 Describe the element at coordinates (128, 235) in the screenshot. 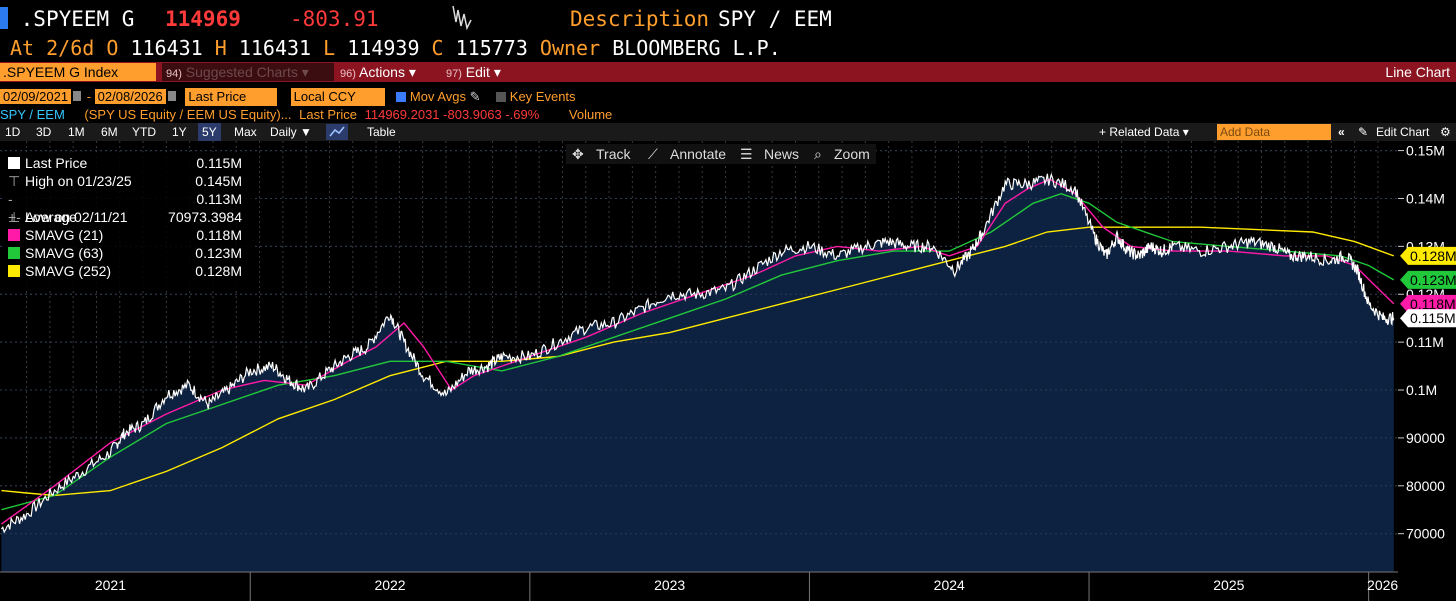

I see `legend-item: SMAVG (21) 0.118M` at that location.